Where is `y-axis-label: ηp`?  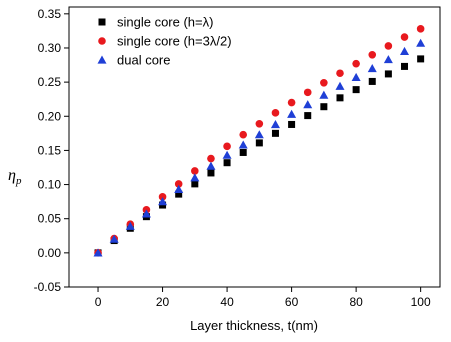 y-axis-label: ηp is located at coordinates (15, 177).